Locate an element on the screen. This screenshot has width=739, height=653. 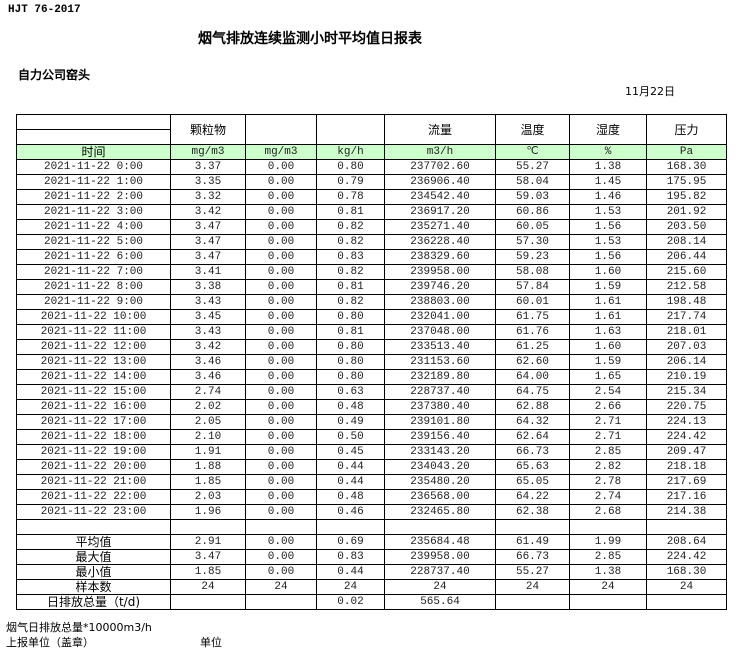
cell-time: 2021-11-22 16:00 is located at coordinates (93, 407).